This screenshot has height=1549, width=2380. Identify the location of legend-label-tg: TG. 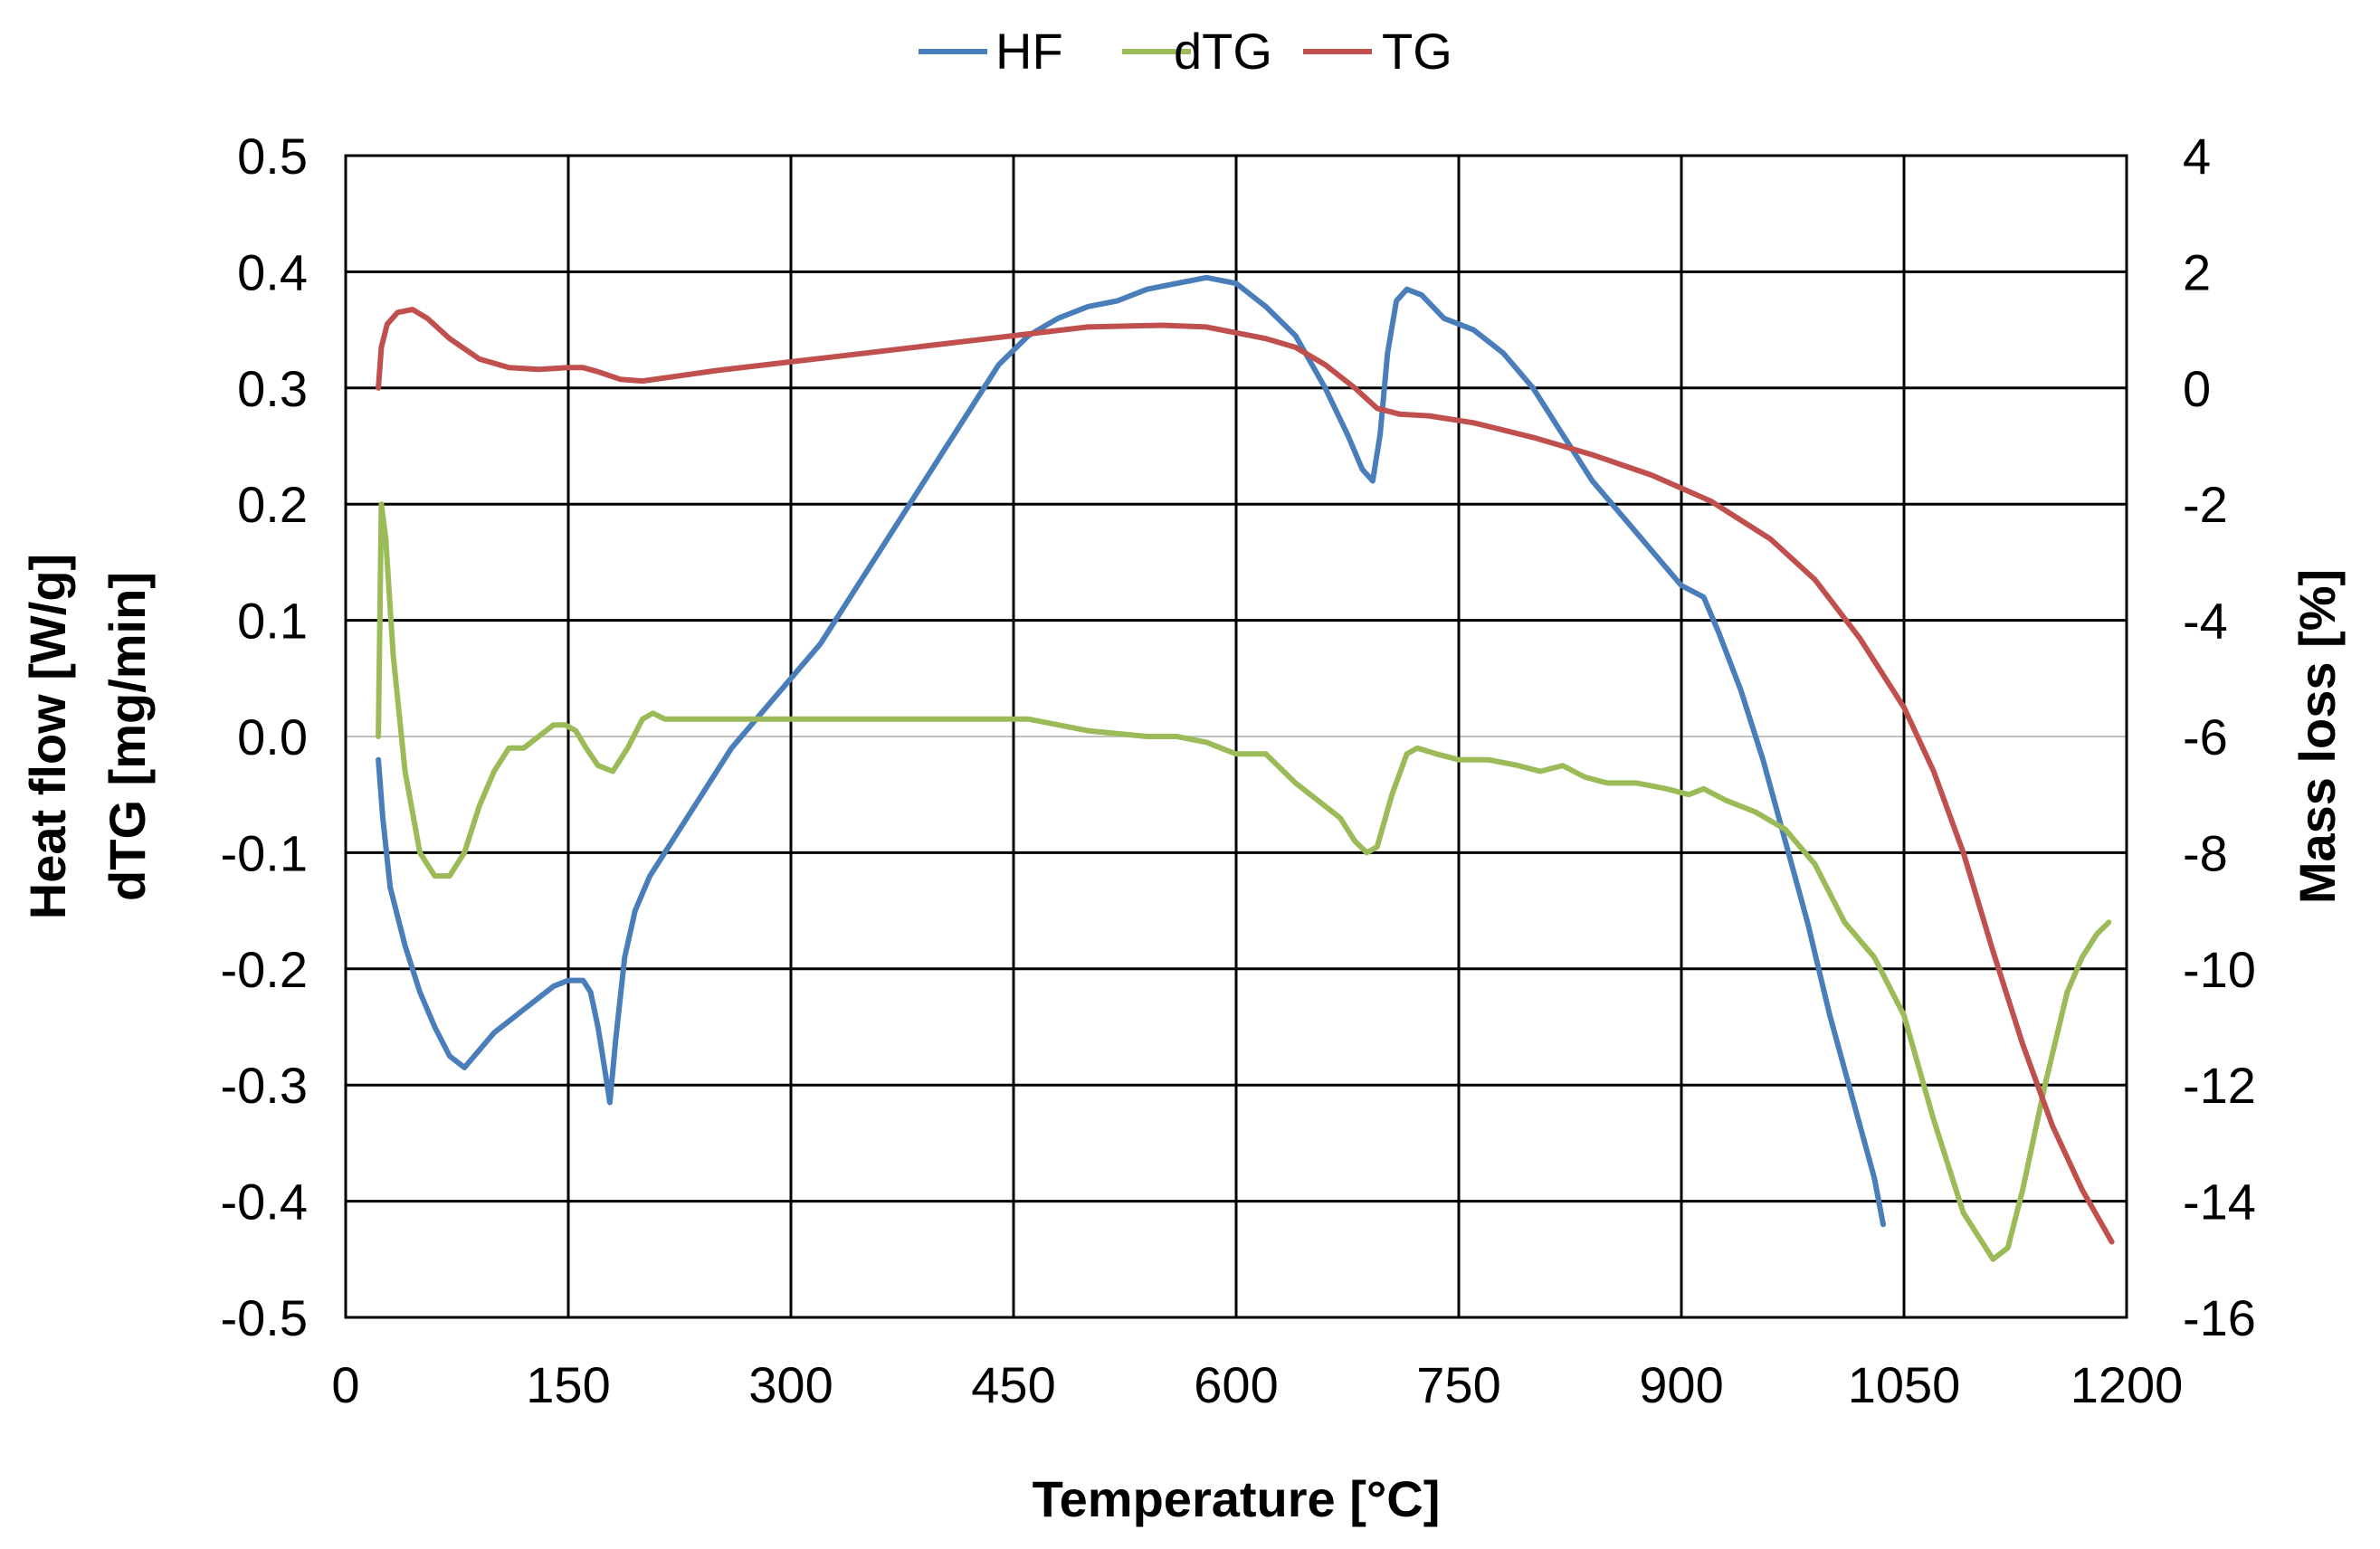
(1417, 51).